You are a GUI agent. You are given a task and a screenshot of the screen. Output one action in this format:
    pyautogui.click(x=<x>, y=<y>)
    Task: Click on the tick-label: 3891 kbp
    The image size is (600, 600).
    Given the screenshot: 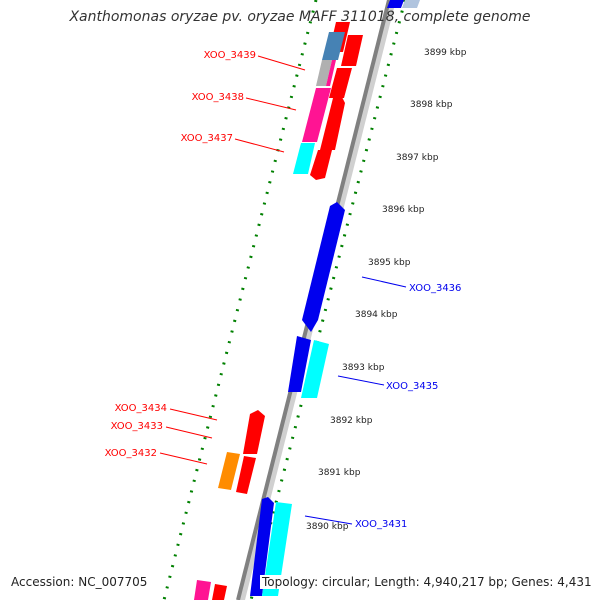 What is the action you would take?
    pyautogui.click(x=339, y=473)
    